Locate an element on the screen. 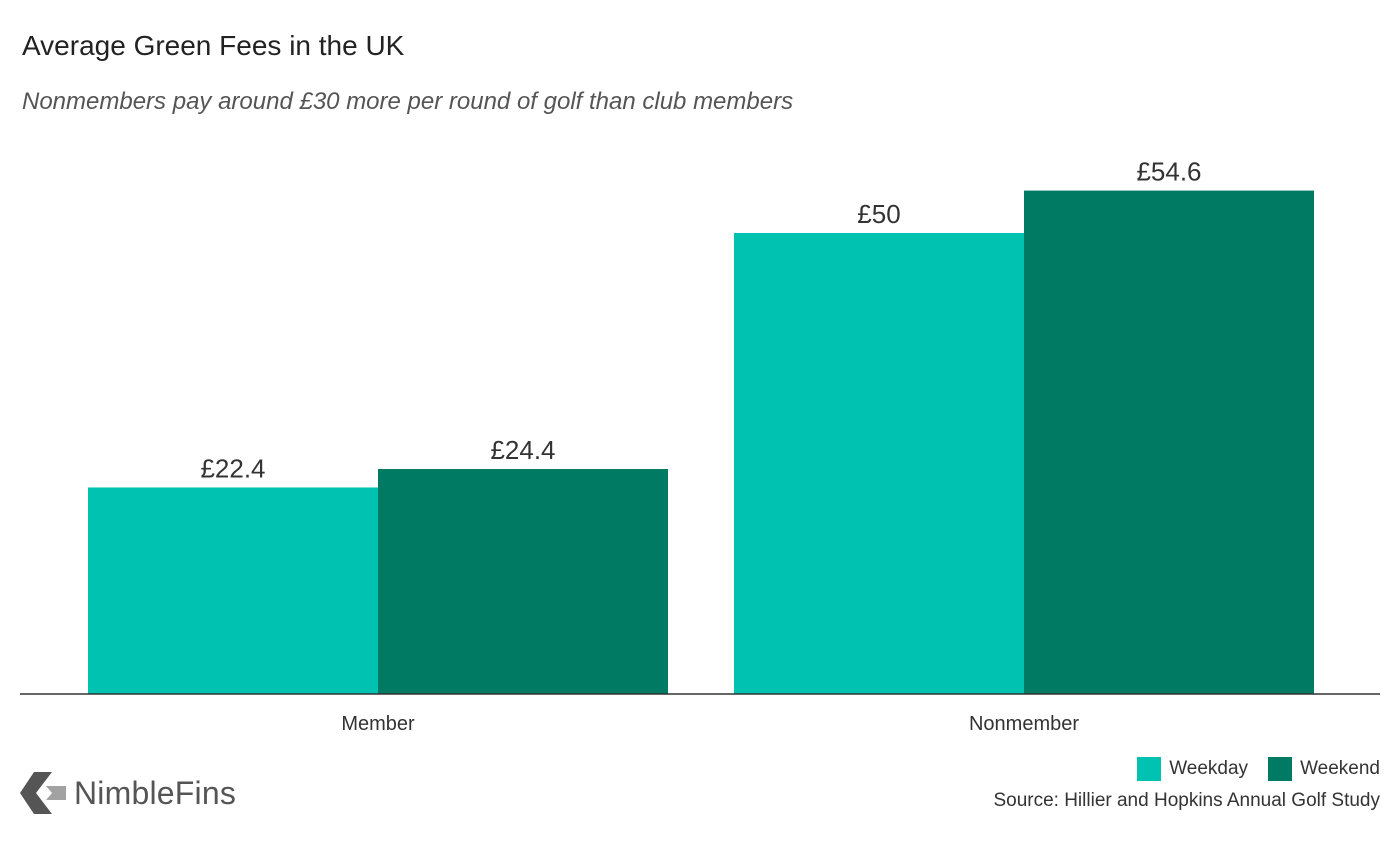 The image size is (1400, 842). bar-member-weekday is located at coordinates (233, 590).